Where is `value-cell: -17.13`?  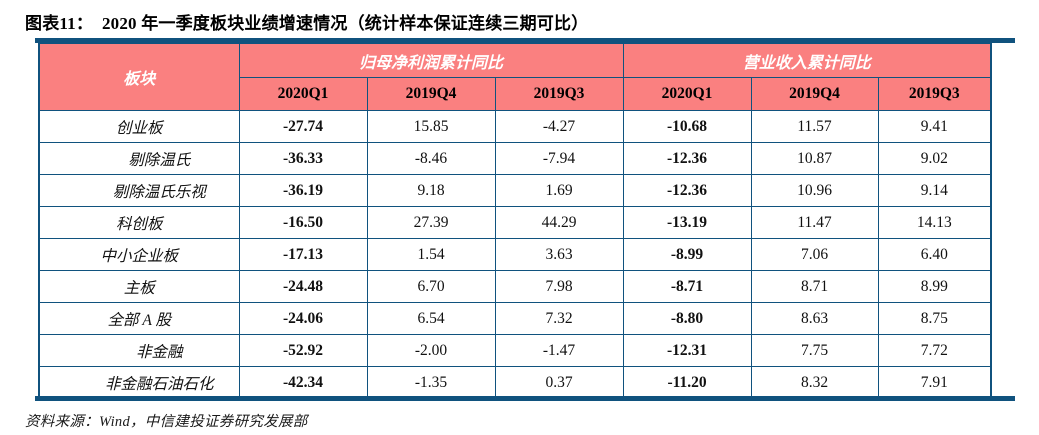 value-cell: -17.13 is located at coordinates (303, 254).